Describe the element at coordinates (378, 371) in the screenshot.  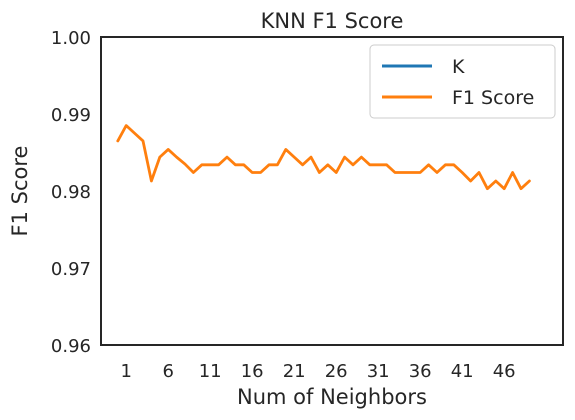
I see `x-tick-label: 31` at that location.